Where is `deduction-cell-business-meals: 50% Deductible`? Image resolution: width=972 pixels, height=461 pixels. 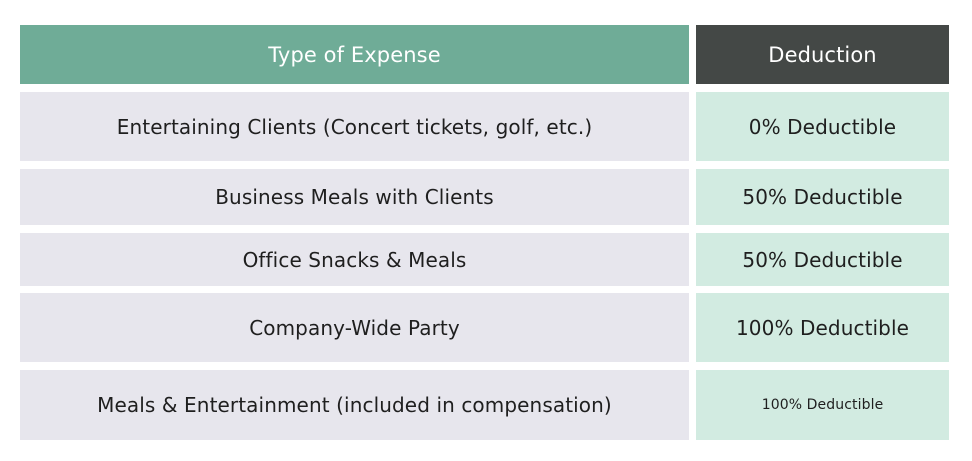
deduction-cell-business-meals: 50% Deductible is located at coordinates (822, 197).